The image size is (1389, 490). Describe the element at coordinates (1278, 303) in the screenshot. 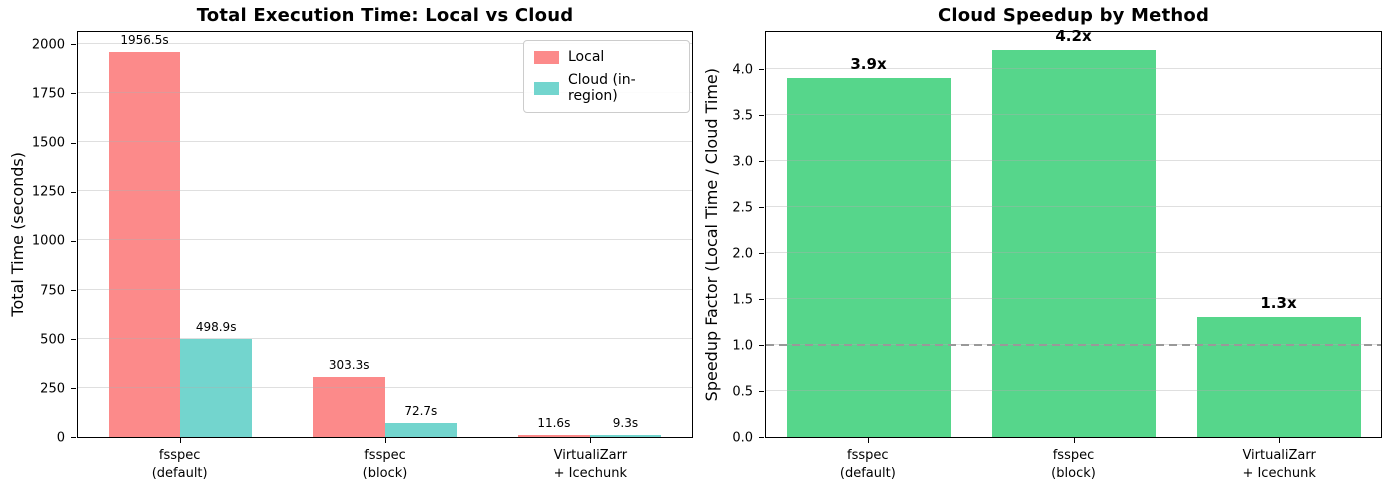

I see `bar-value-label: 1.3x` at that location.